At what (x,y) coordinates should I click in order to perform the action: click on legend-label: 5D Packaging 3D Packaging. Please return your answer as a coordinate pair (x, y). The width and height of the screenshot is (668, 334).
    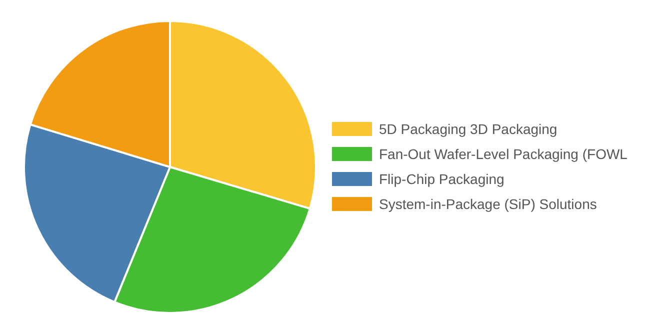
    Looking at the image, I should click on (468, 129).